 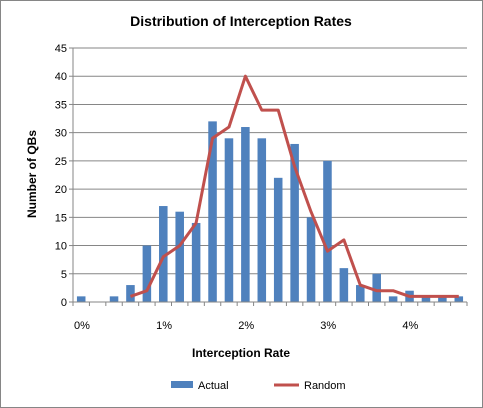 I want to click on y-tick-label: 35, so click(x=61, y=105).